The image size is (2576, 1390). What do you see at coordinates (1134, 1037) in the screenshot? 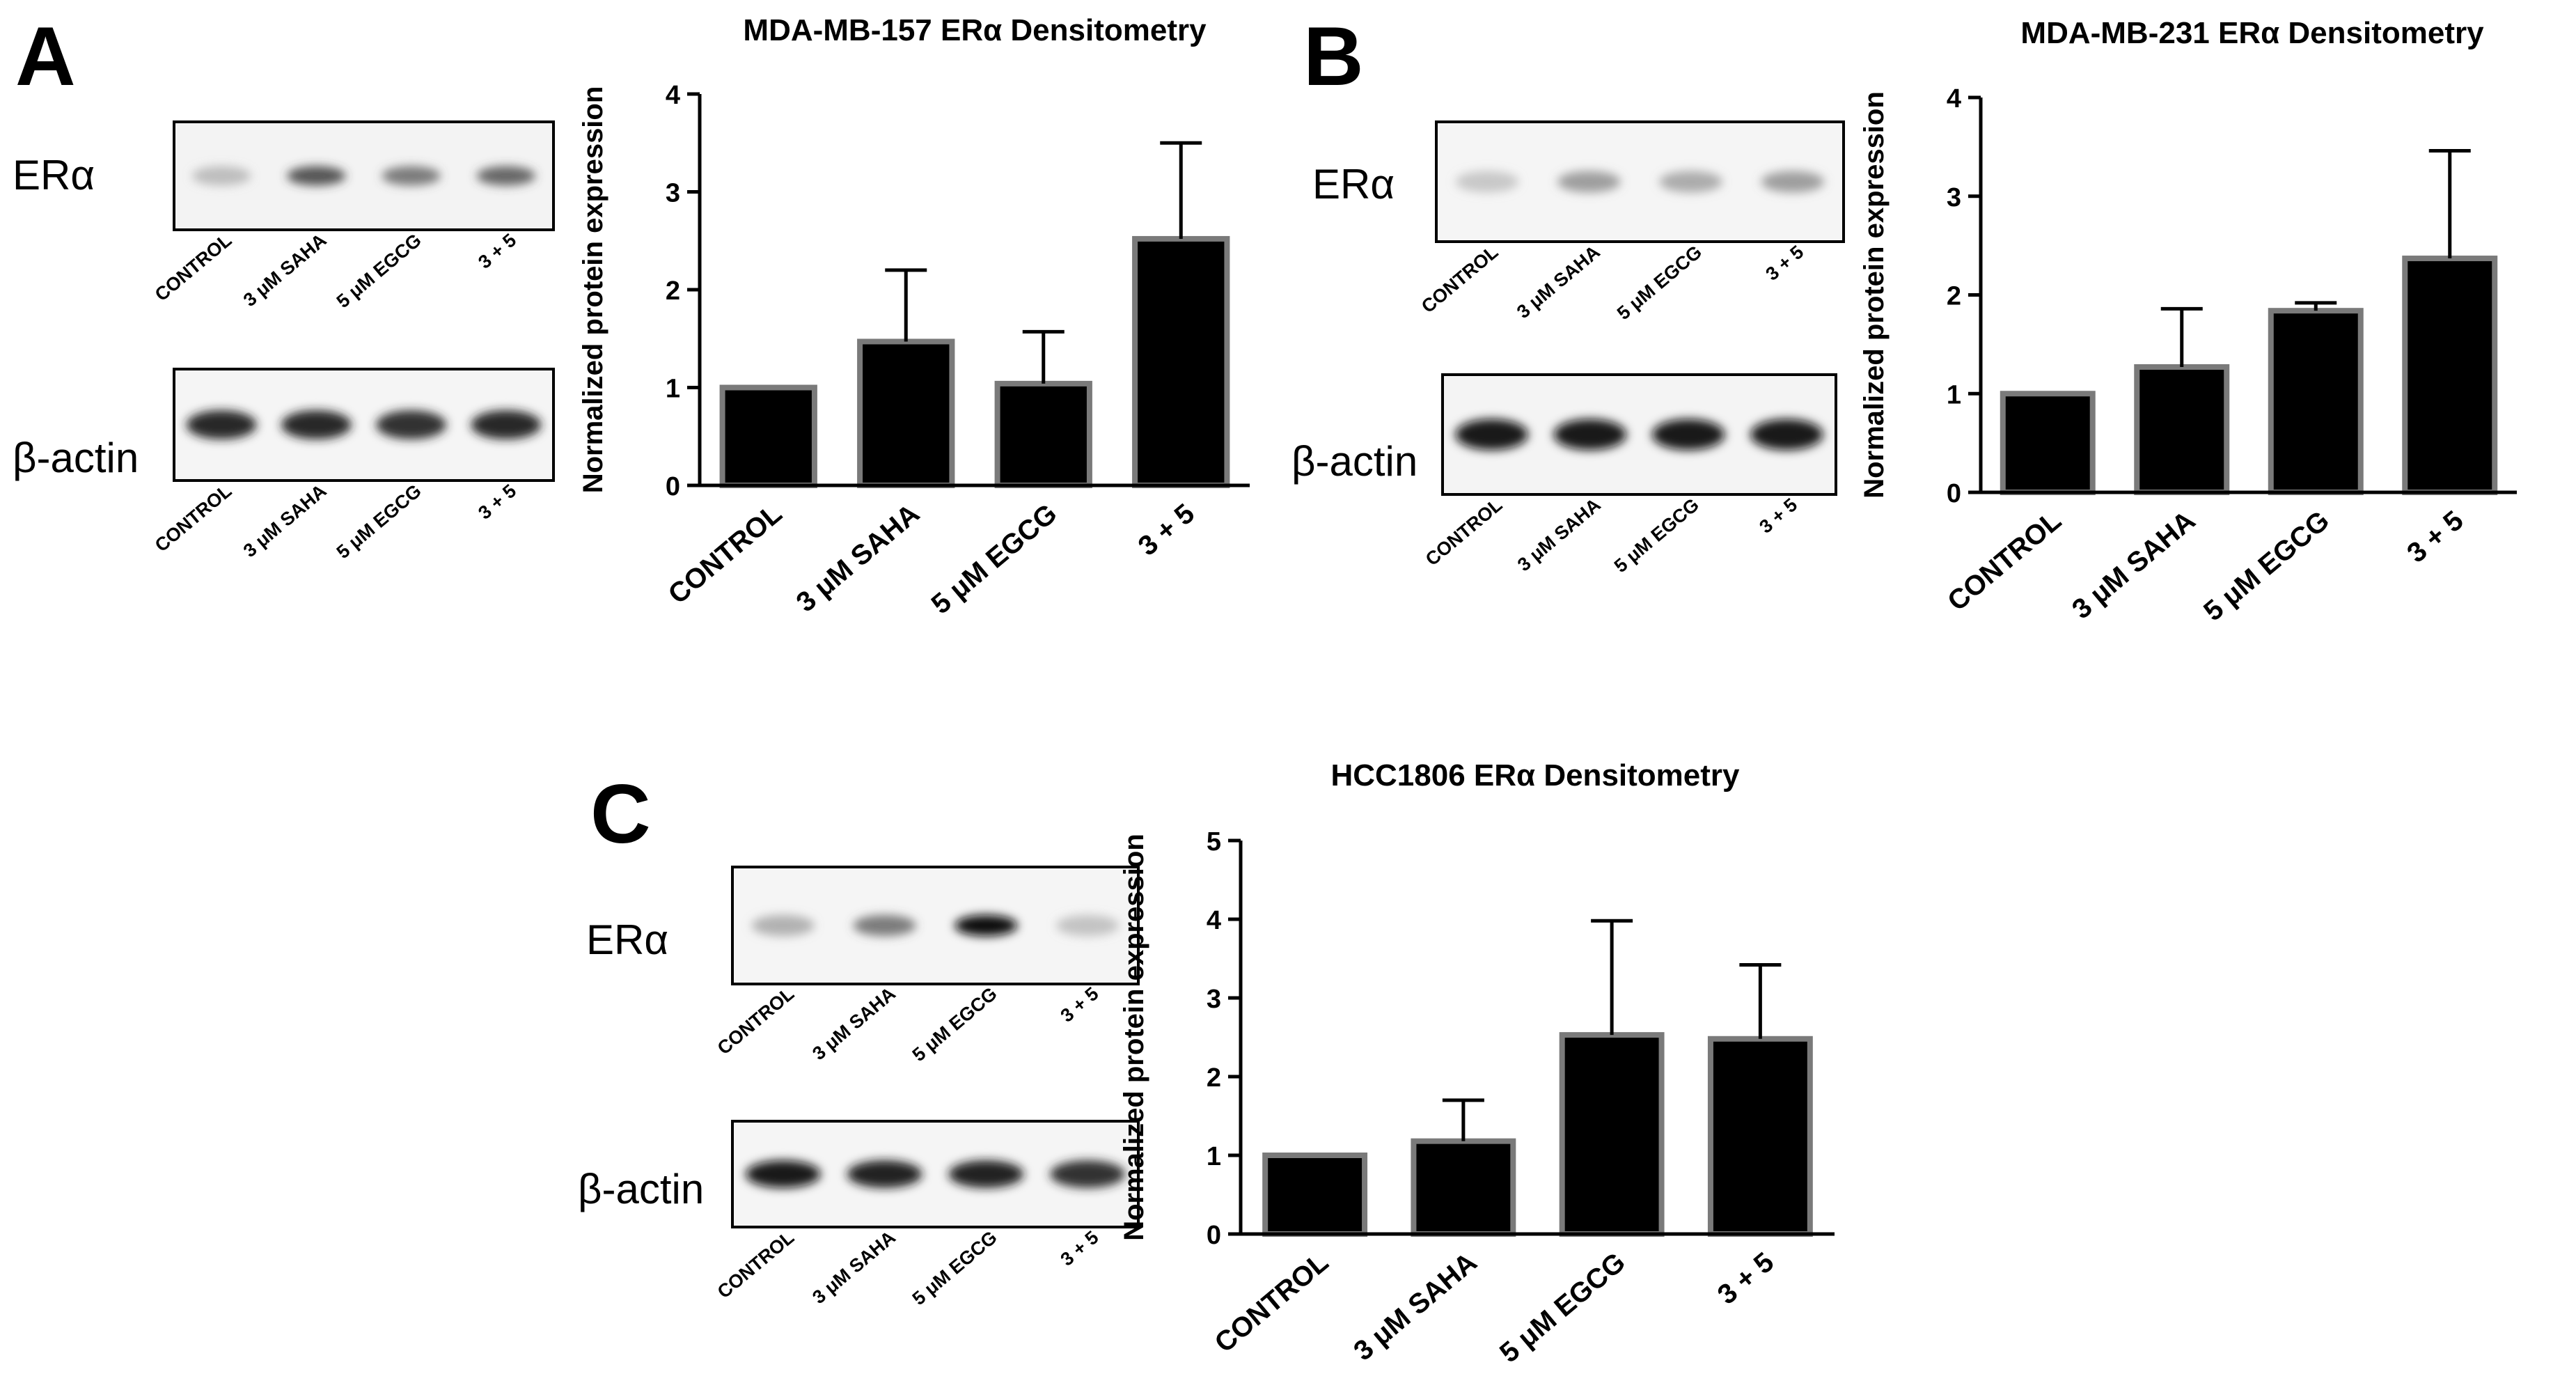
I see `panel-c-y-axis-label: Normalized protein expression` at bounding box center [1134, 1037].